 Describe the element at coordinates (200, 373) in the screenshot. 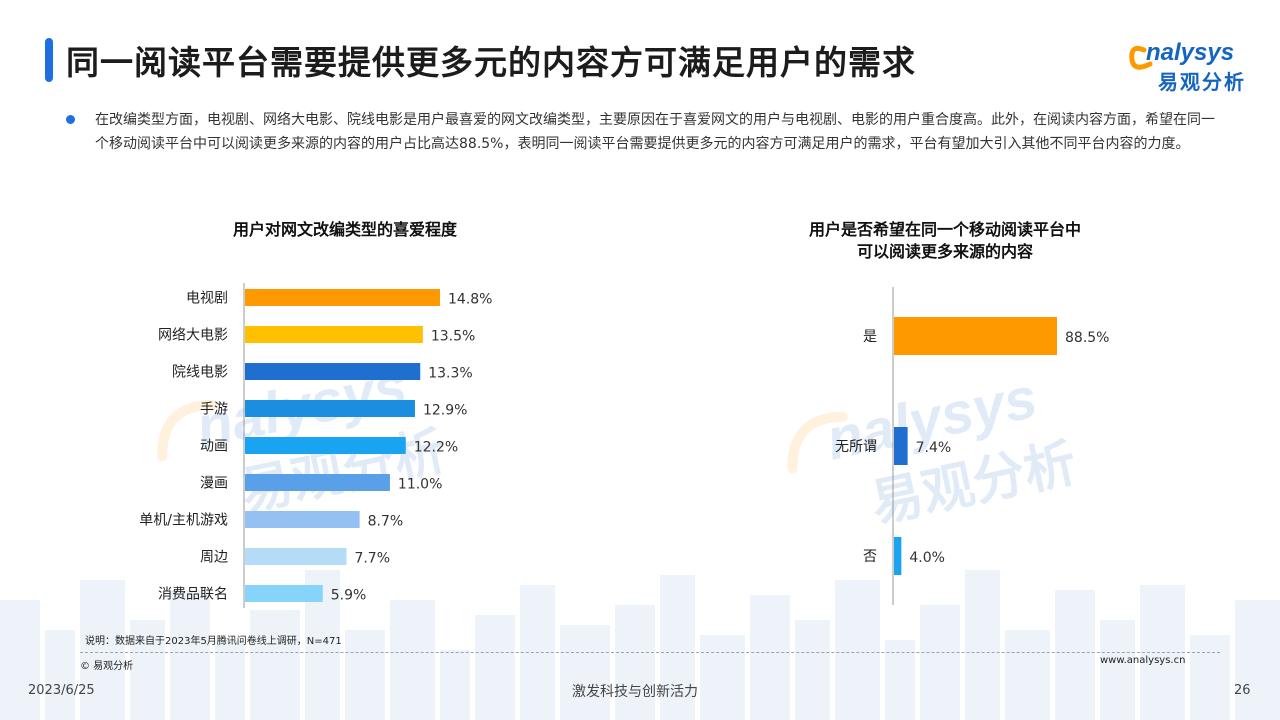

I see `chart1-category-label: 院线电影` at that location.